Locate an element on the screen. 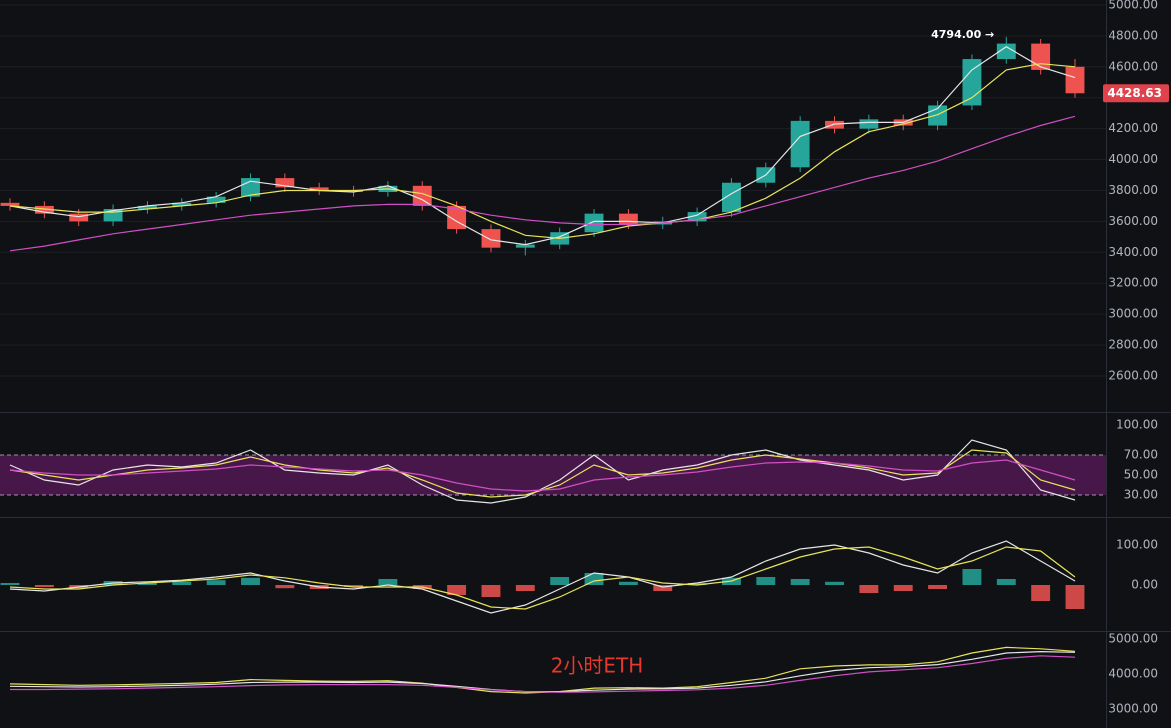  chart-annotation: 2小时ETH is located at coordinates (597, 666).